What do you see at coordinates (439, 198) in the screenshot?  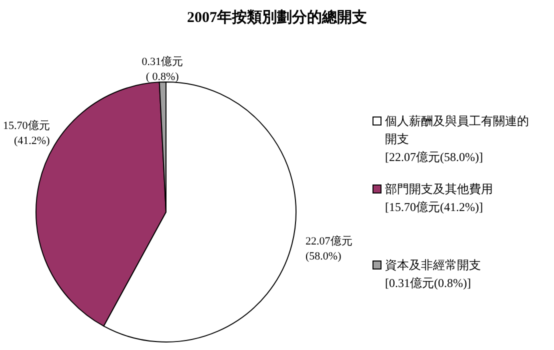 I see `legend-label: 部門開支及其他費用 [15.70億元(41.2%)]` at bounding box center [439, 198].